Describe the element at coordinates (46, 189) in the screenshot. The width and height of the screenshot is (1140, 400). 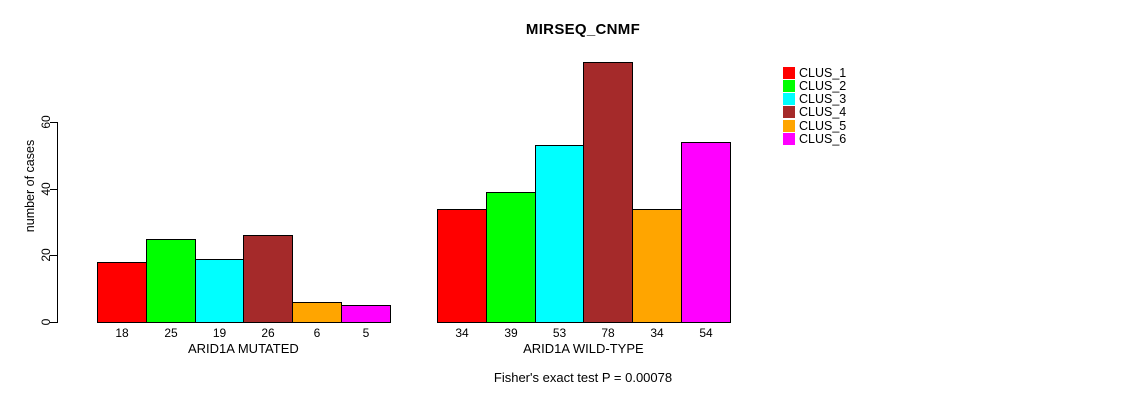
I see `y-tick-label-text: 40` at that location.